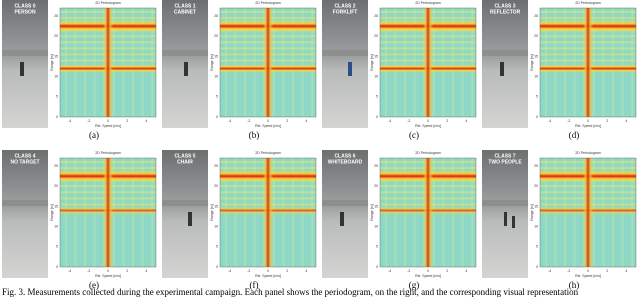 Image resolution: width=640 pixels, height=297 pixels. Describe the element at coordinates (345, 162) in the screenshot. I see `class-name: WHITEBOARD` at that location.